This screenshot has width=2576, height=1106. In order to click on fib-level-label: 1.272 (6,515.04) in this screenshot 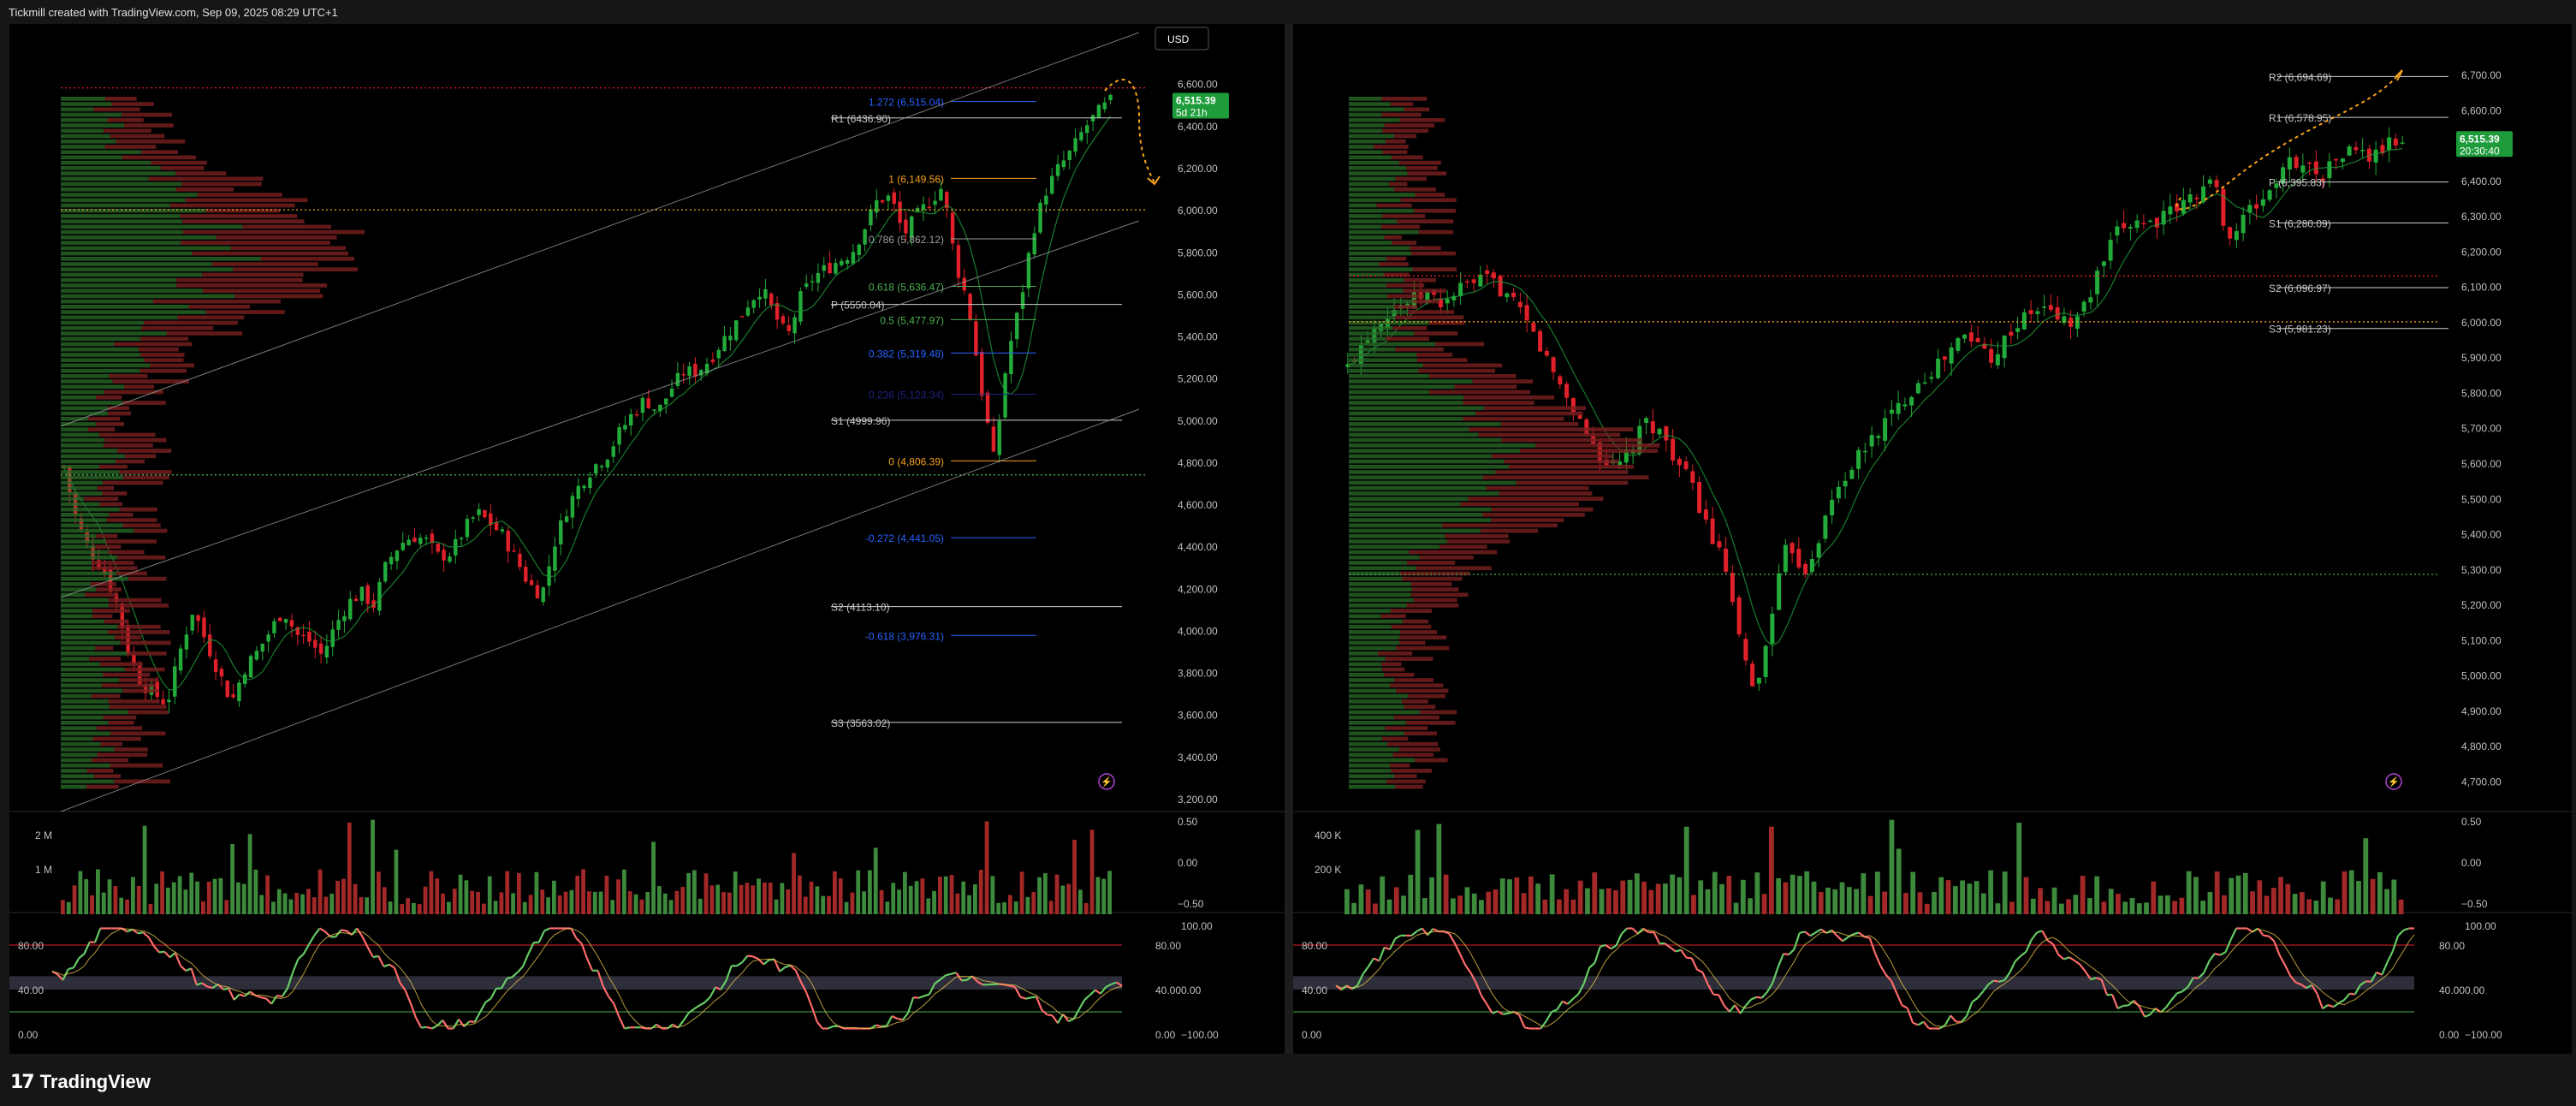, I will do `click(906, 103)`.